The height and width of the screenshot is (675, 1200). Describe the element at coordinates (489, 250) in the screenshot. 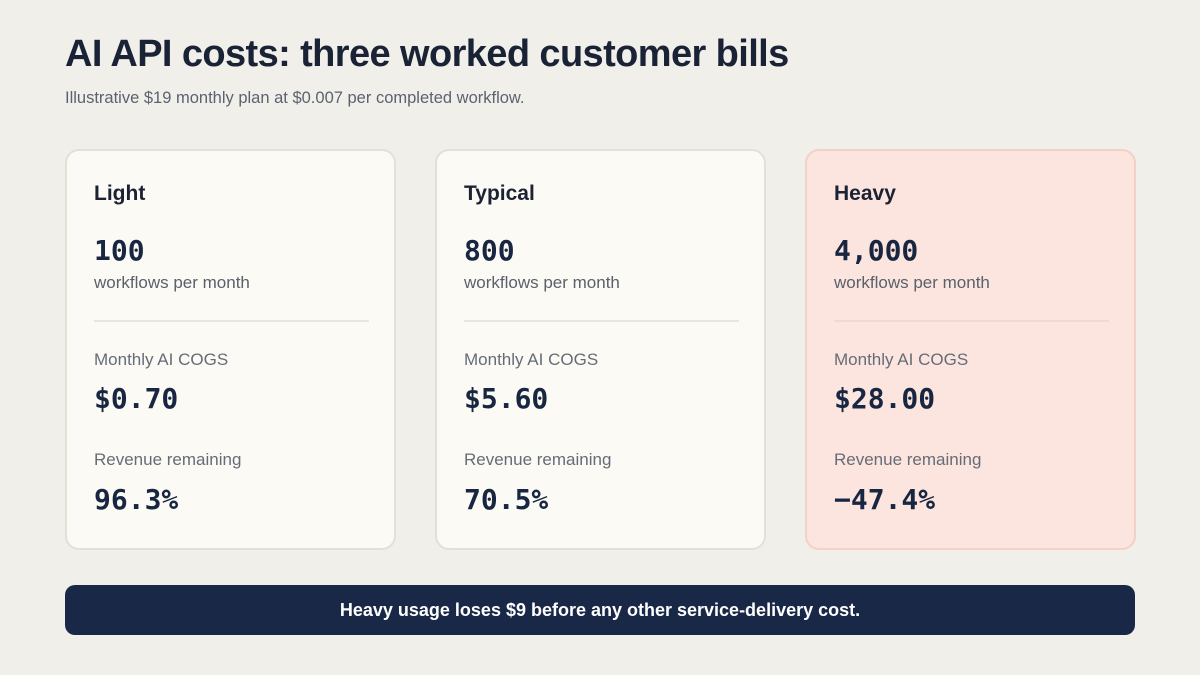

I see `workflows-value: 800` at that location.